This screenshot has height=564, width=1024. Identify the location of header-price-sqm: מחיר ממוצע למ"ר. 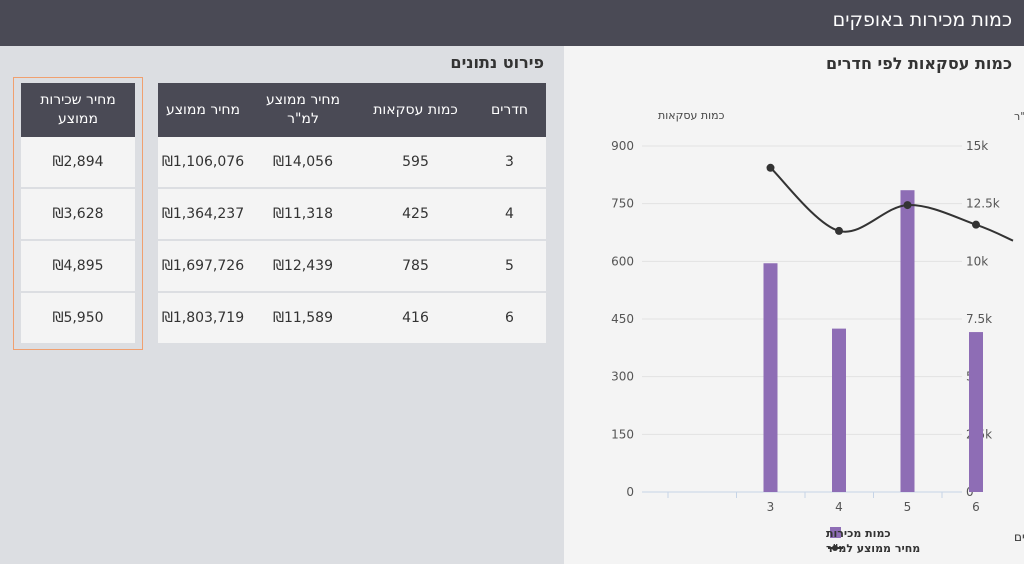
(303, 110).